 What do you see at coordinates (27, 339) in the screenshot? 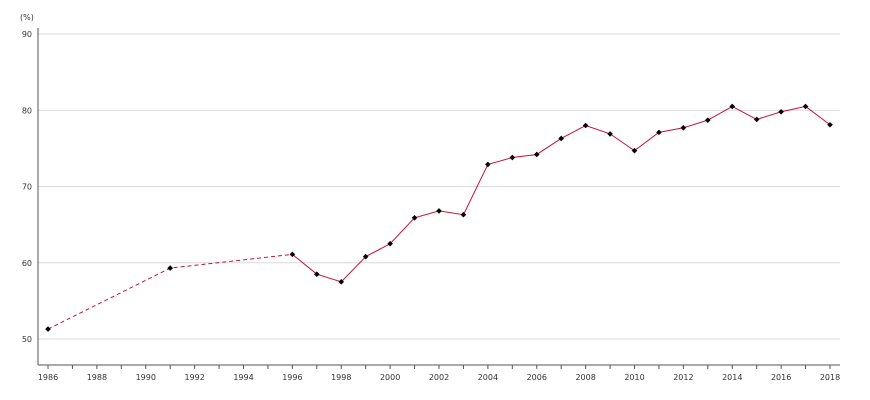
I see `y-tick-label: 50` at bounding box center [27, 339].